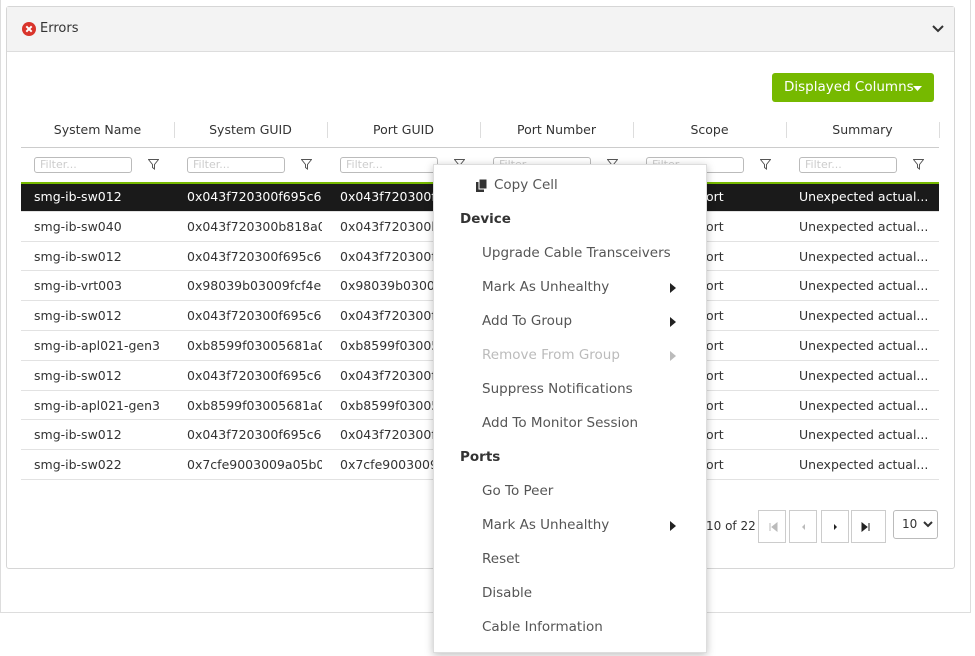  I want to click on caret, so click(917, 88).